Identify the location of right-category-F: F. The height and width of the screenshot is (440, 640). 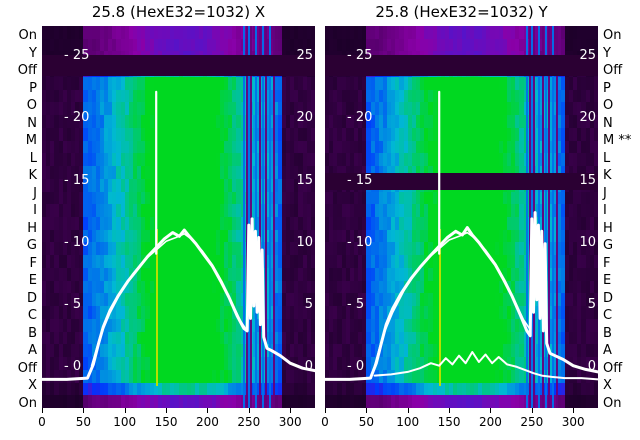
(607, 263).